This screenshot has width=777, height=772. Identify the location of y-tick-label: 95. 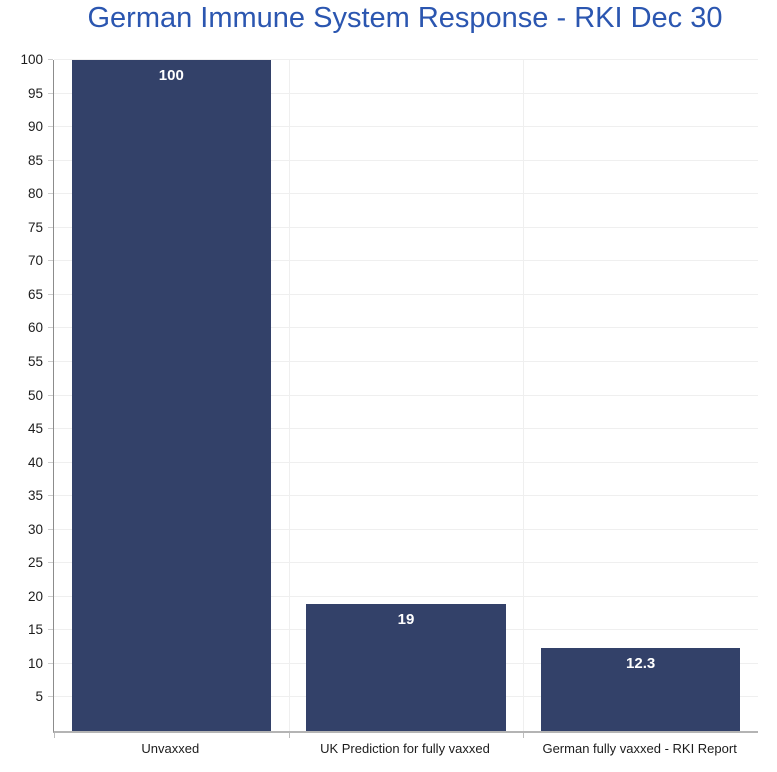
(35, 93).